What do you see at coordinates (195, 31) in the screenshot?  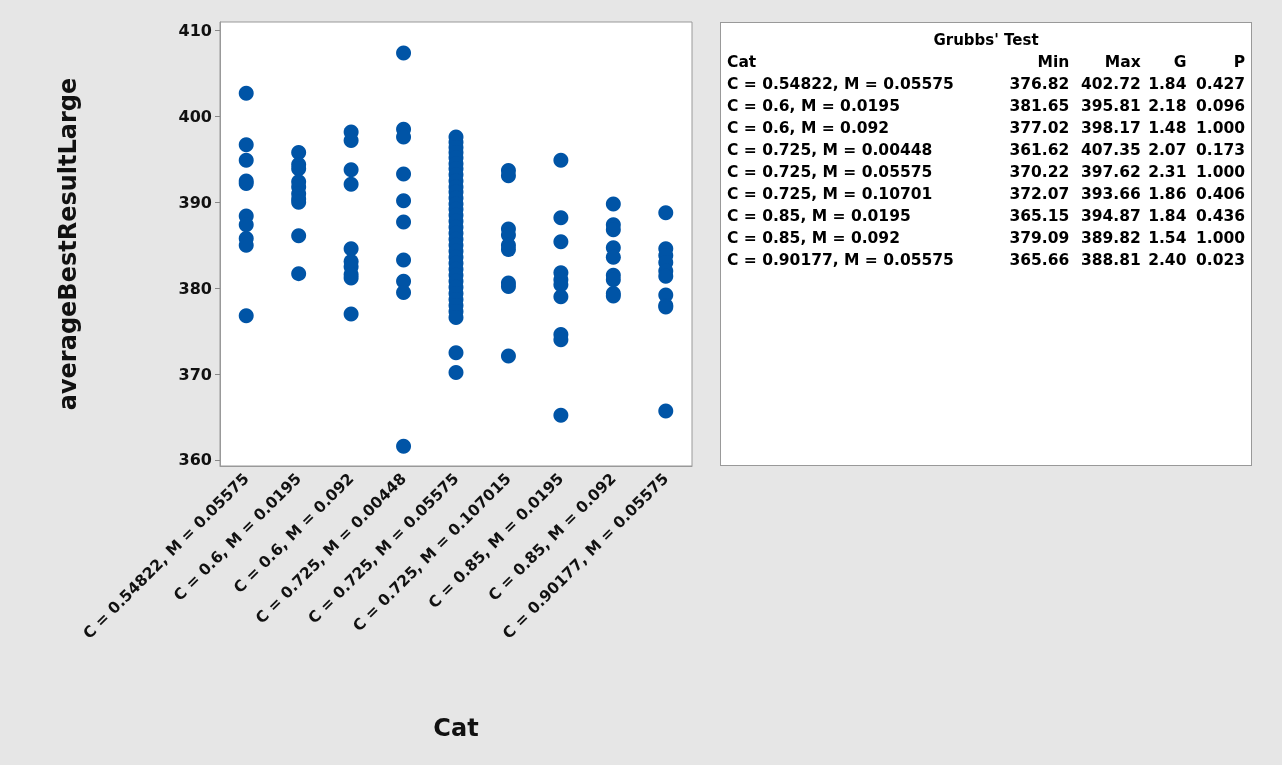 I see `y-tick-label: 410` at bounding box center [195, 31].